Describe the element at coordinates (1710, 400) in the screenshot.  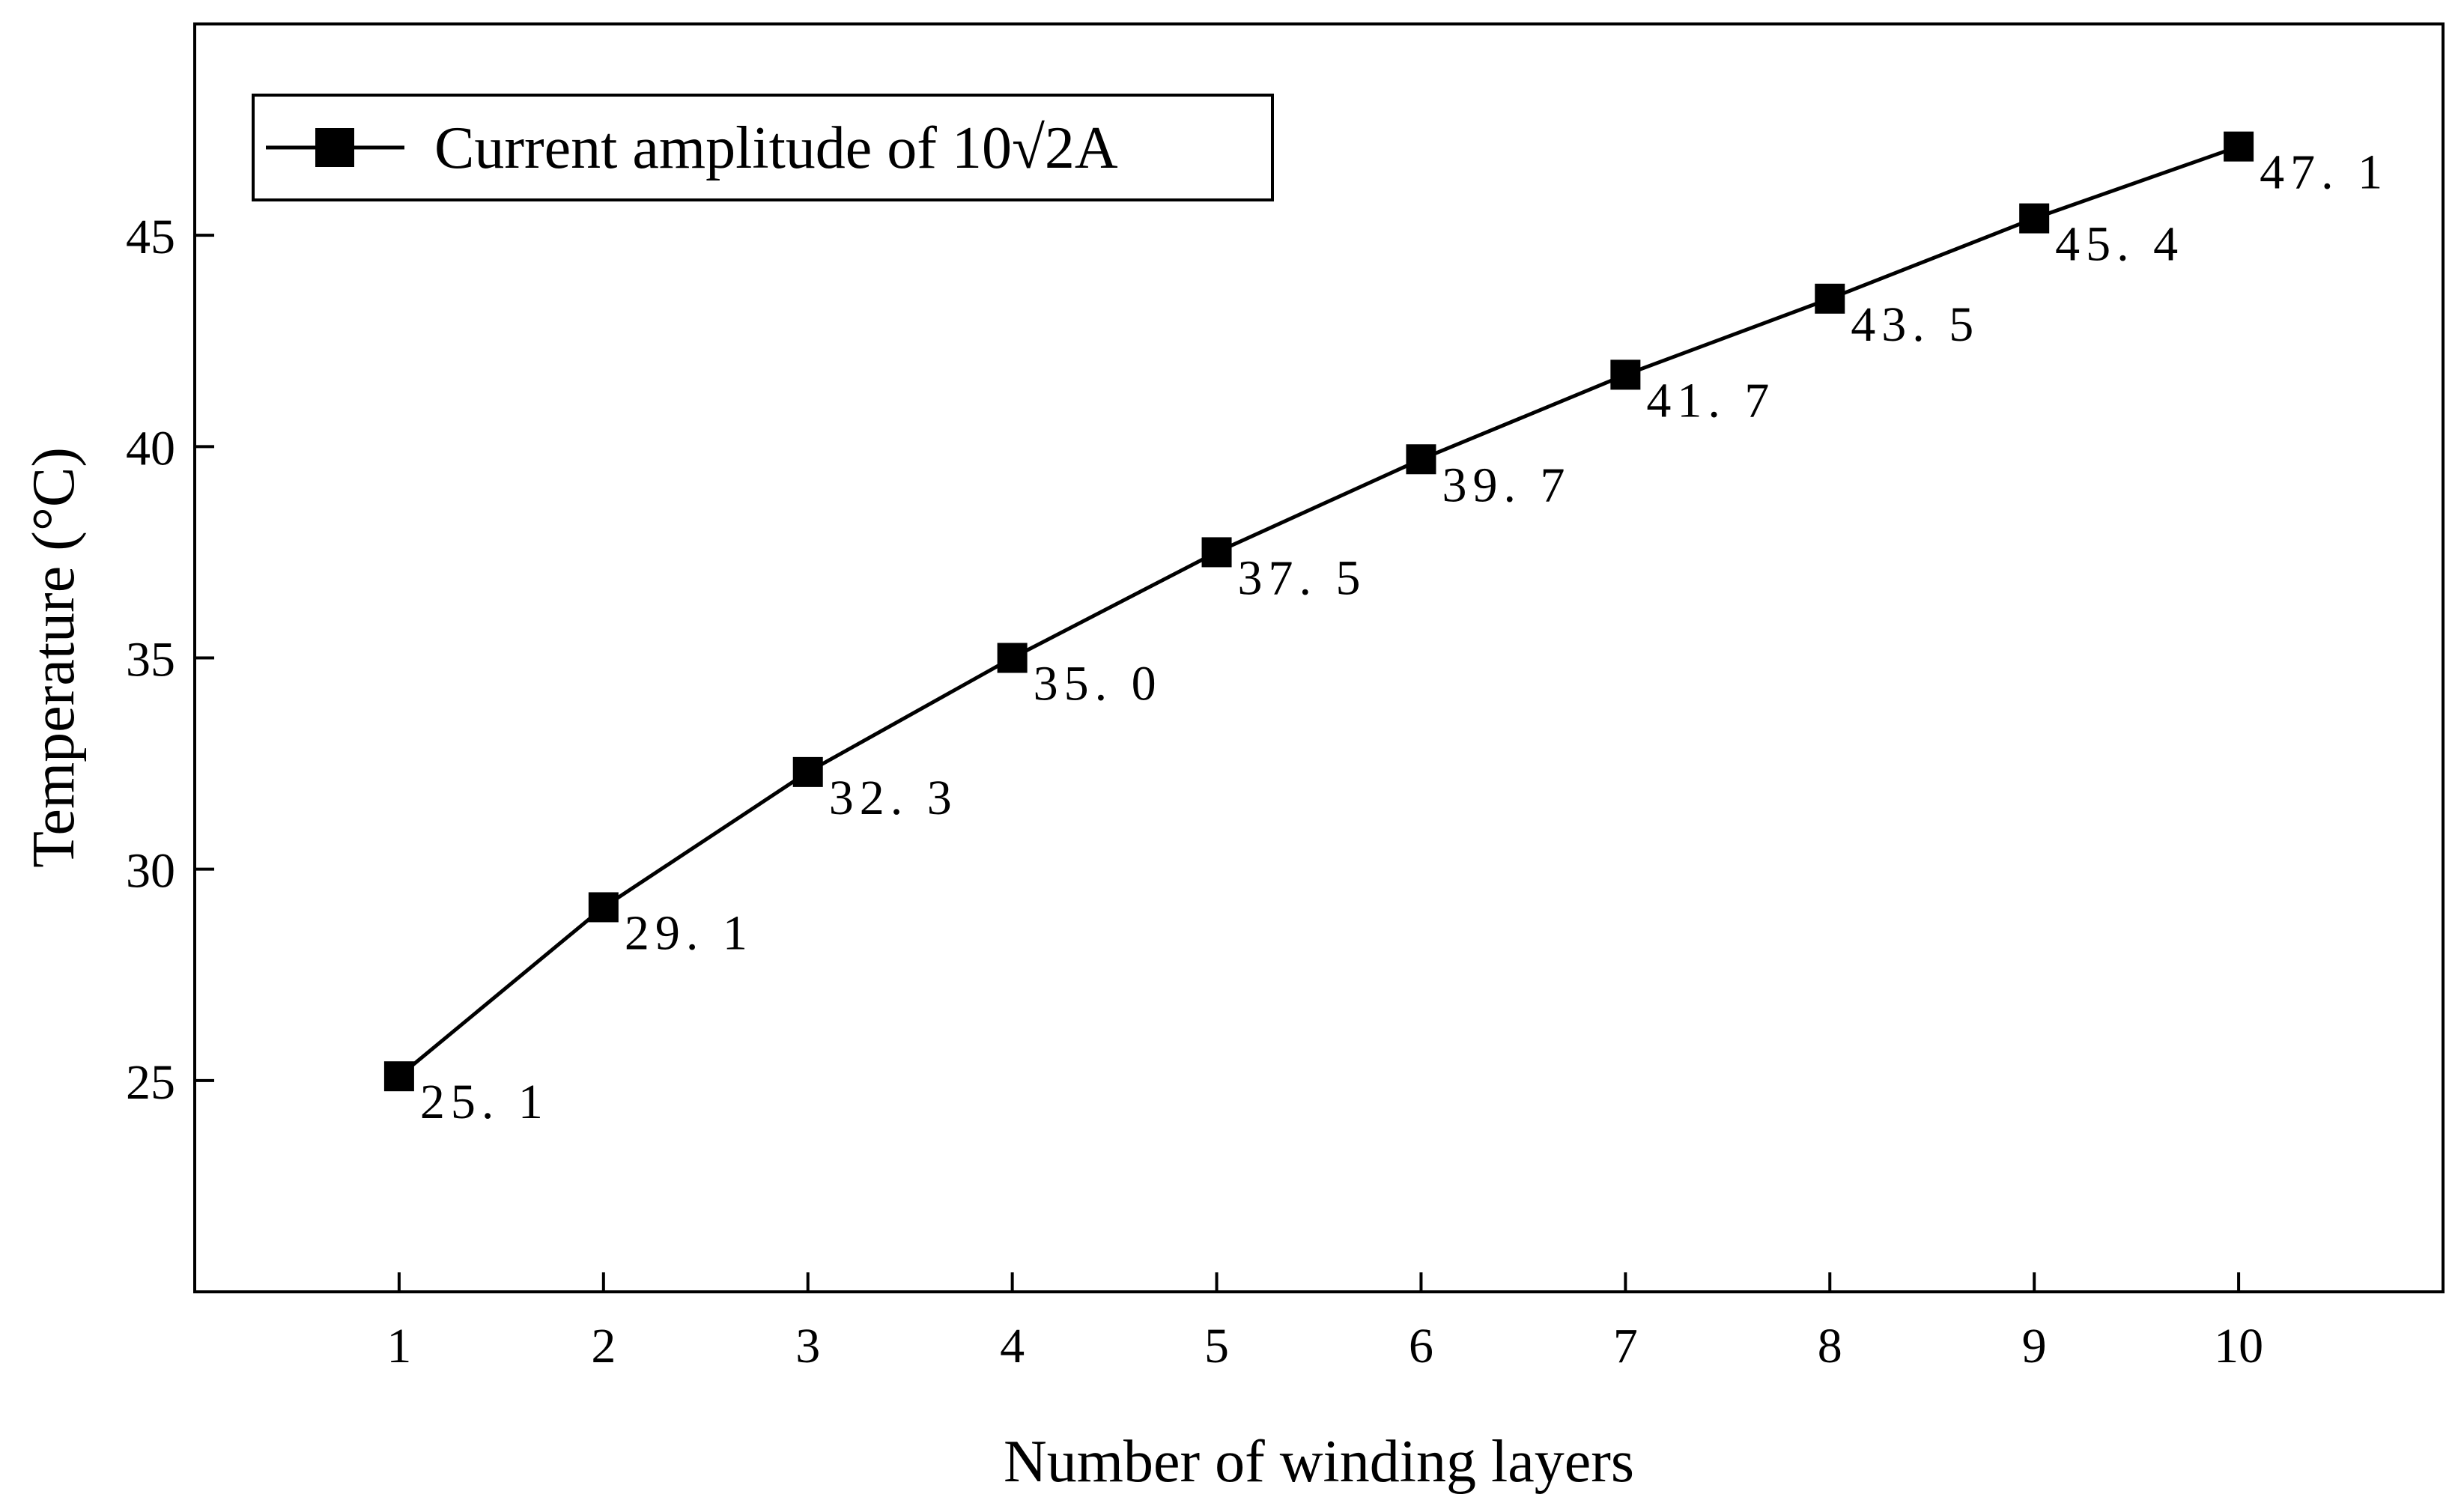
I see `data-label: 41. 7` at that location.